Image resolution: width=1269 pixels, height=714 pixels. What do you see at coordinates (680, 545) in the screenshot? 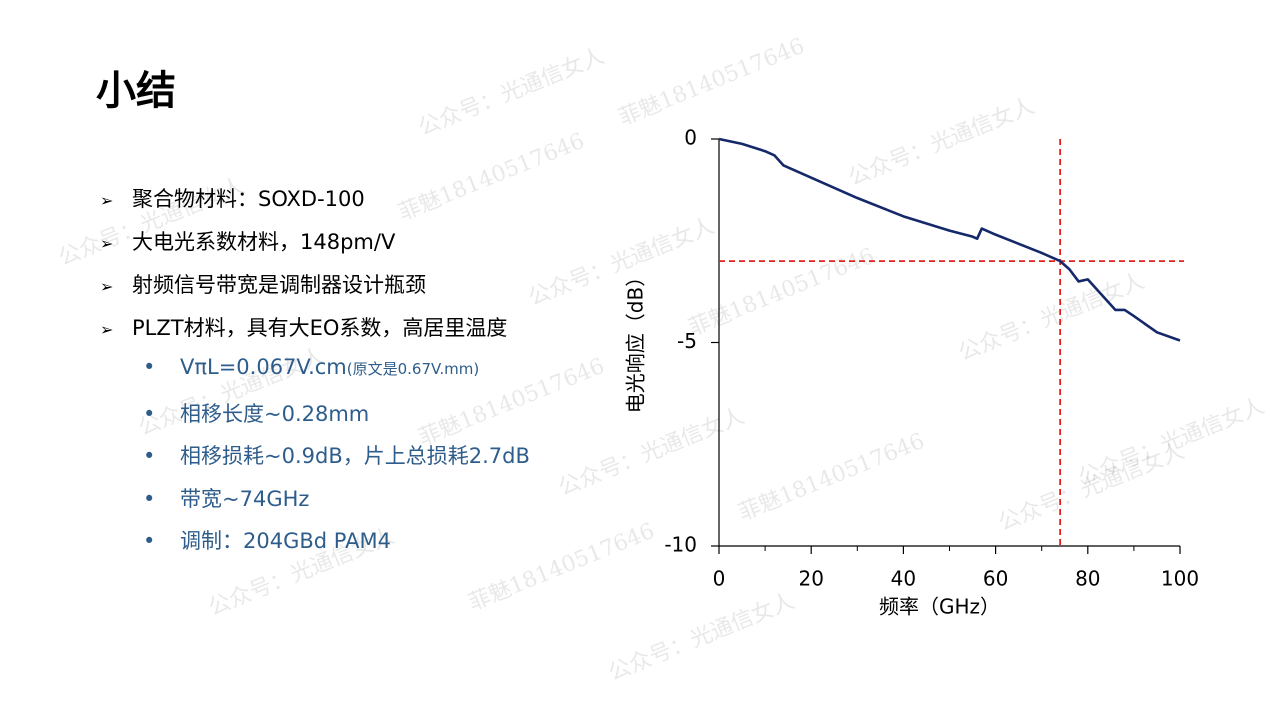
I see `y-tick-label: -10` at bounding box center [680, 545].